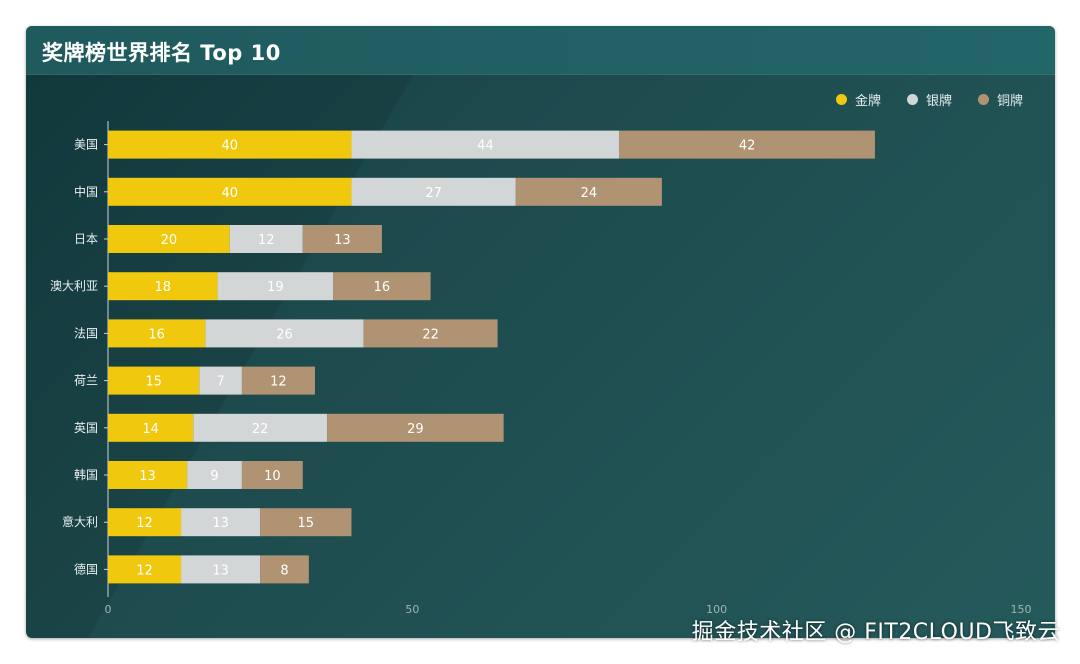  I want to click on y-tick-label: 法国, so click(86, 333).